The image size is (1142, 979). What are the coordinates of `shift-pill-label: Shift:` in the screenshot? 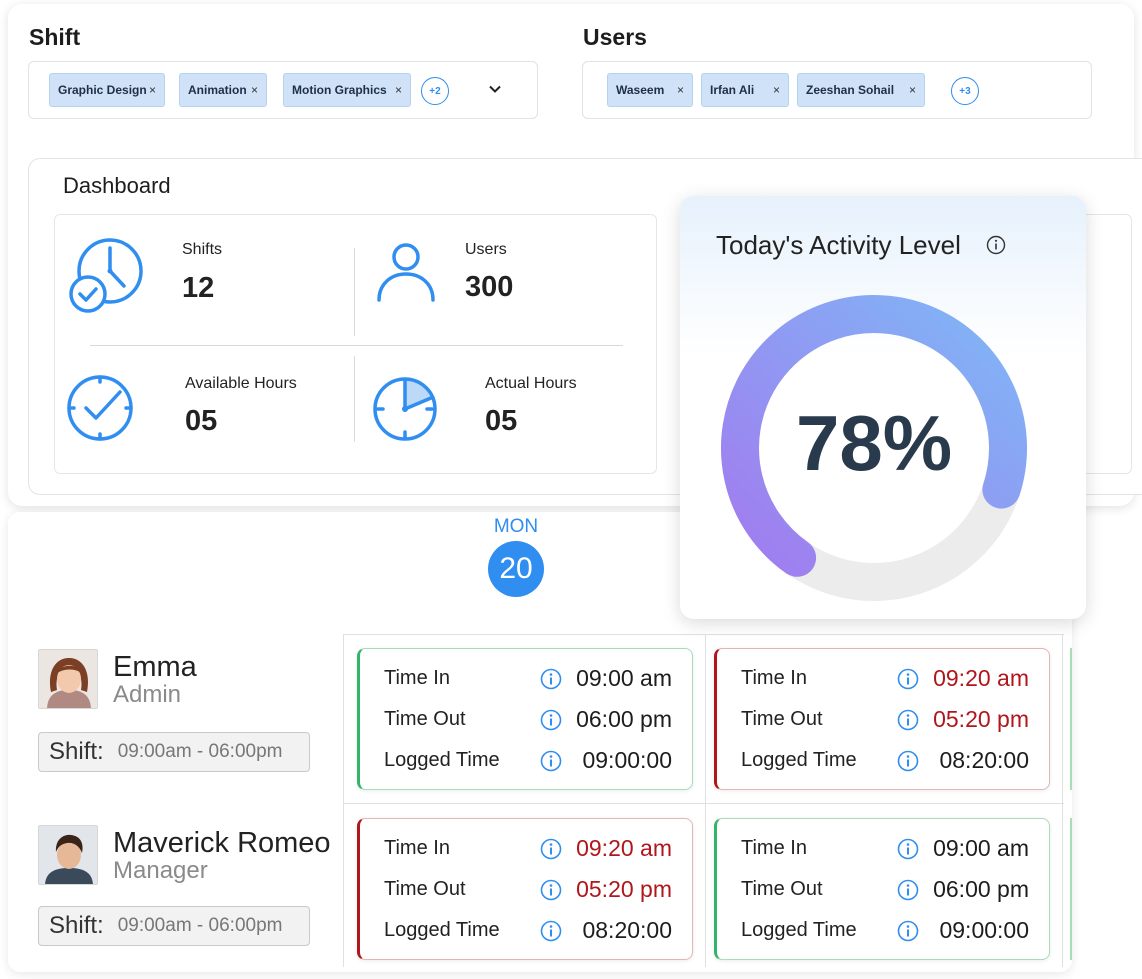 It's located at (76, 925).